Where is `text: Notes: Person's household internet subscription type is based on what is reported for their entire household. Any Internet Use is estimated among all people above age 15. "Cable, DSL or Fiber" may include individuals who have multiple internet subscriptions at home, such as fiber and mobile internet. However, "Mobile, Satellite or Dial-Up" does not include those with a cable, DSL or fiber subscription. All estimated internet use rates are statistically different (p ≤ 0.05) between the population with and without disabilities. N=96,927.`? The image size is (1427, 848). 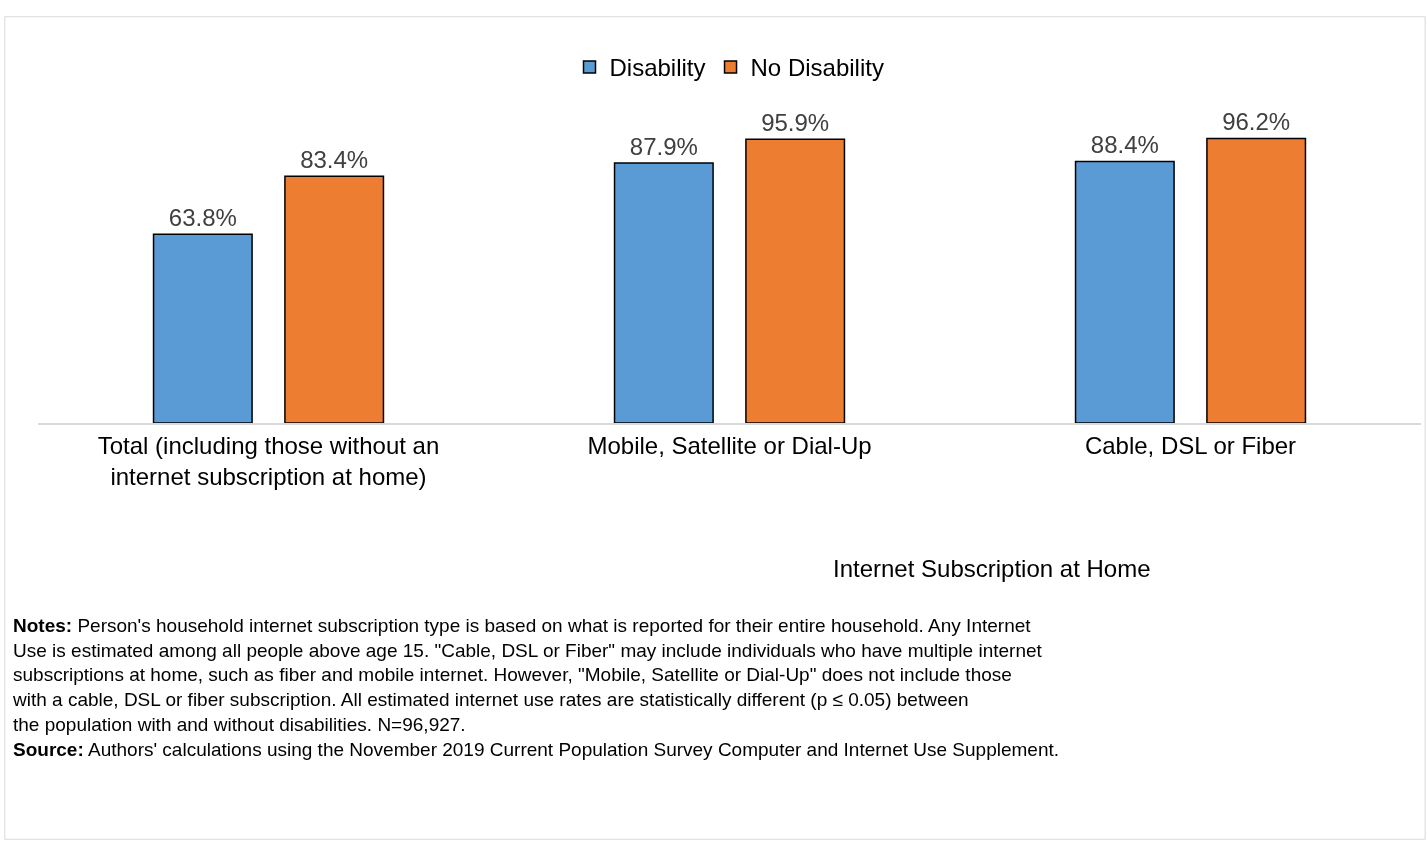
text: Notes: Person's household internet subscription type is based on what is reported for their entire household. Any Internet Use is estimated among all people above age 15. "Cable, DSL or Fiber" may include individuals who have multiple internet subscriptions at home, such as fiber and mobile internet. However, "Mobile, Satellite or Dial-Up" does not include those with a cable, DSL or fiber subscription. All estimated internet use rates are statistically different (p ≤ 0.05) between the population with and without disabilities. N=96,927. is located at coordinates (527, 675).